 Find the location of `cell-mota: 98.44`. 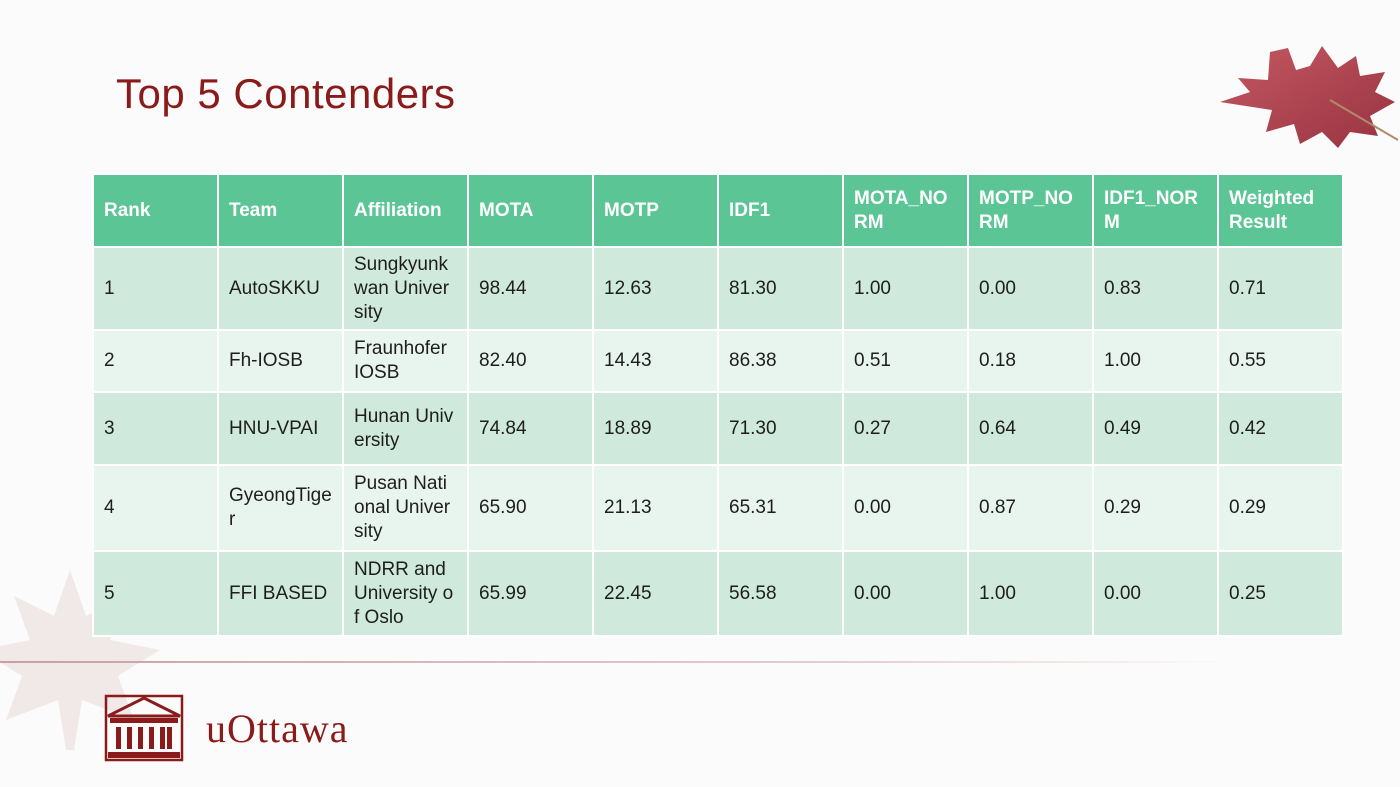

cell-mota: 98.44 is located at coordinates (530, 288).